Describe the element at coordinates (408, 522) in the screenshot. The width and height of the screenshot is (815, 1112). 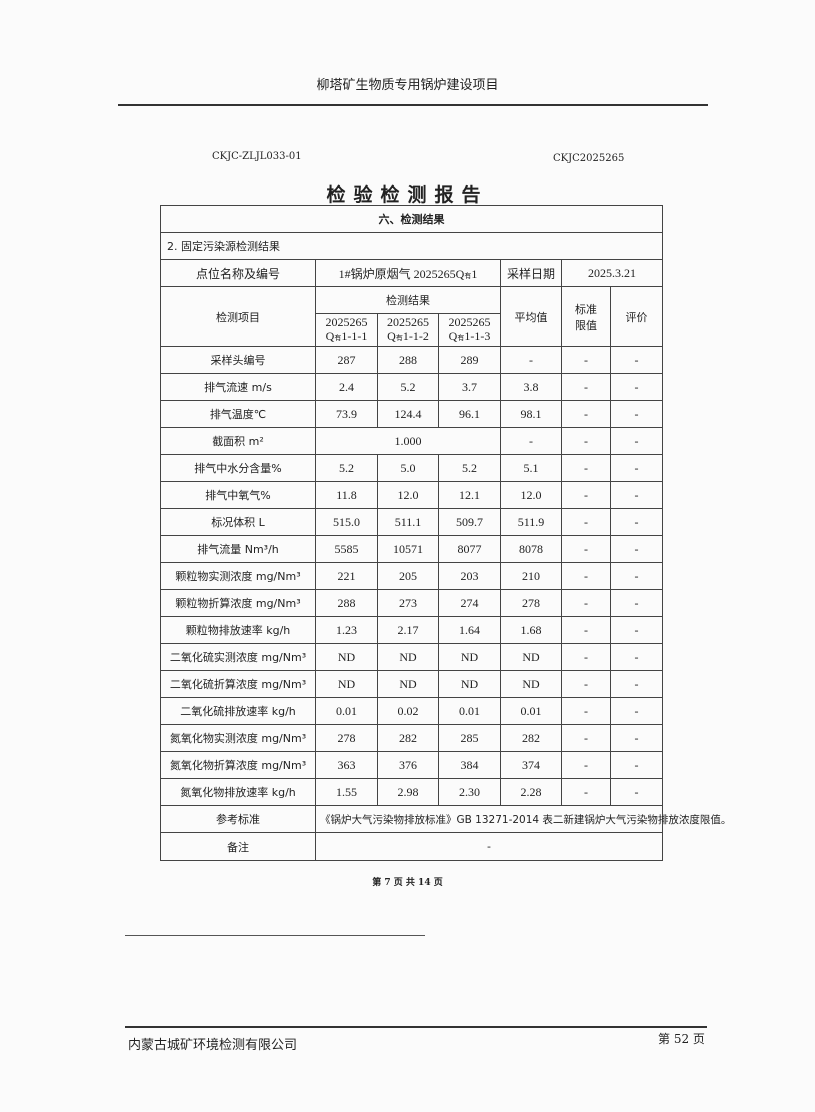
I see `row-value: 511.1` at that location.